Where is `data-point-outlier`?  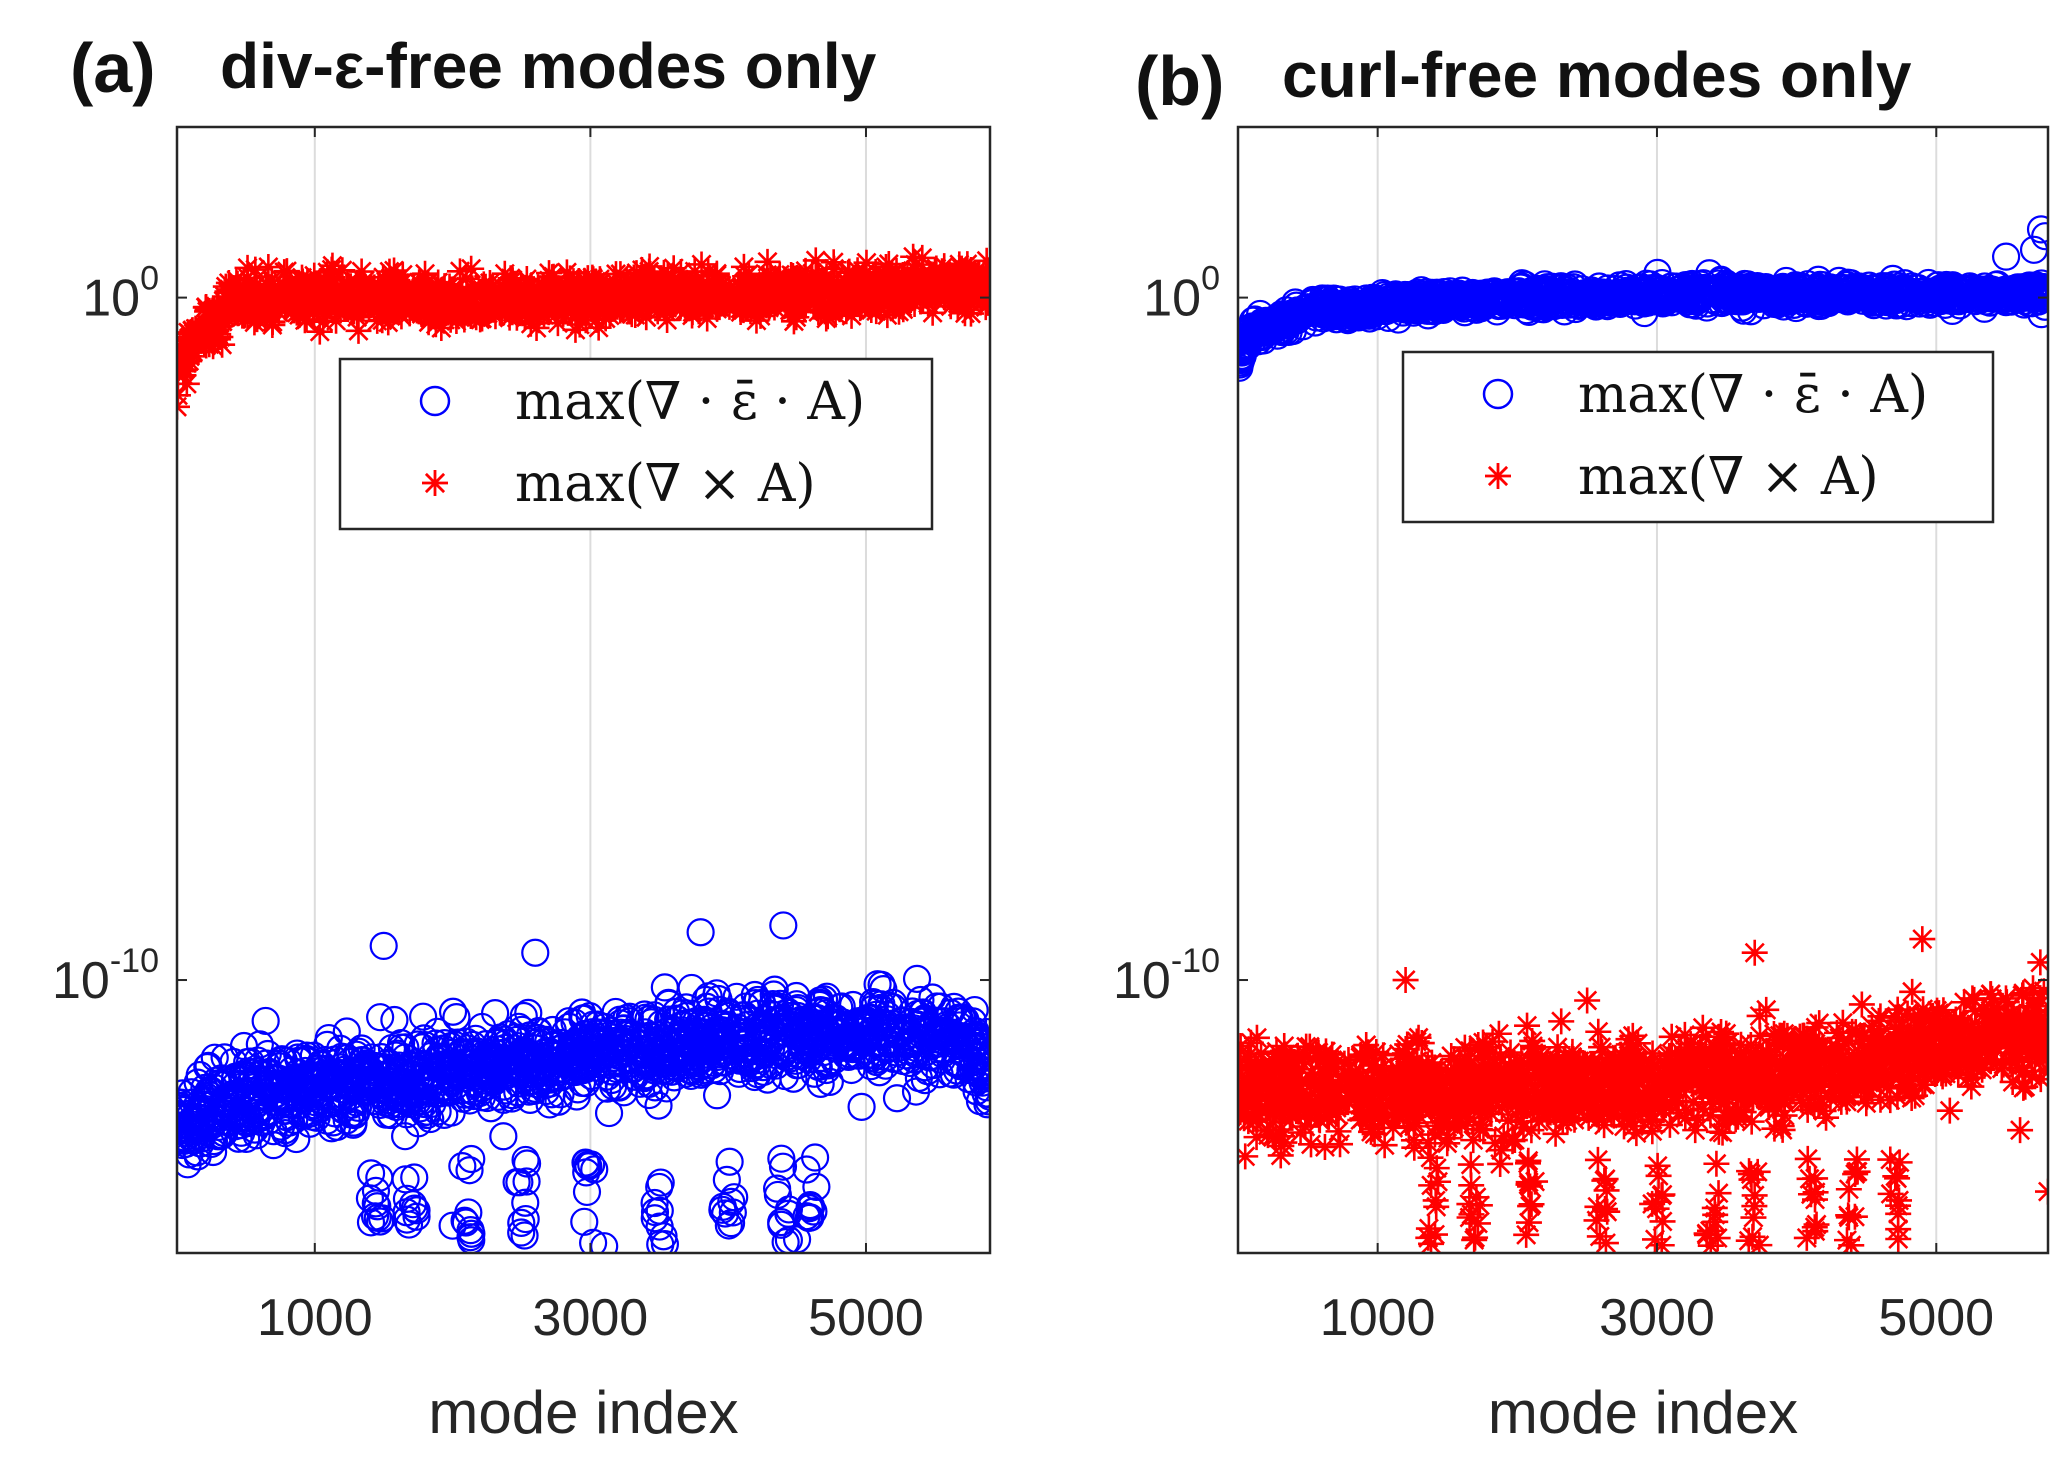
data-point-outlier is located at coordinates (342, 270).